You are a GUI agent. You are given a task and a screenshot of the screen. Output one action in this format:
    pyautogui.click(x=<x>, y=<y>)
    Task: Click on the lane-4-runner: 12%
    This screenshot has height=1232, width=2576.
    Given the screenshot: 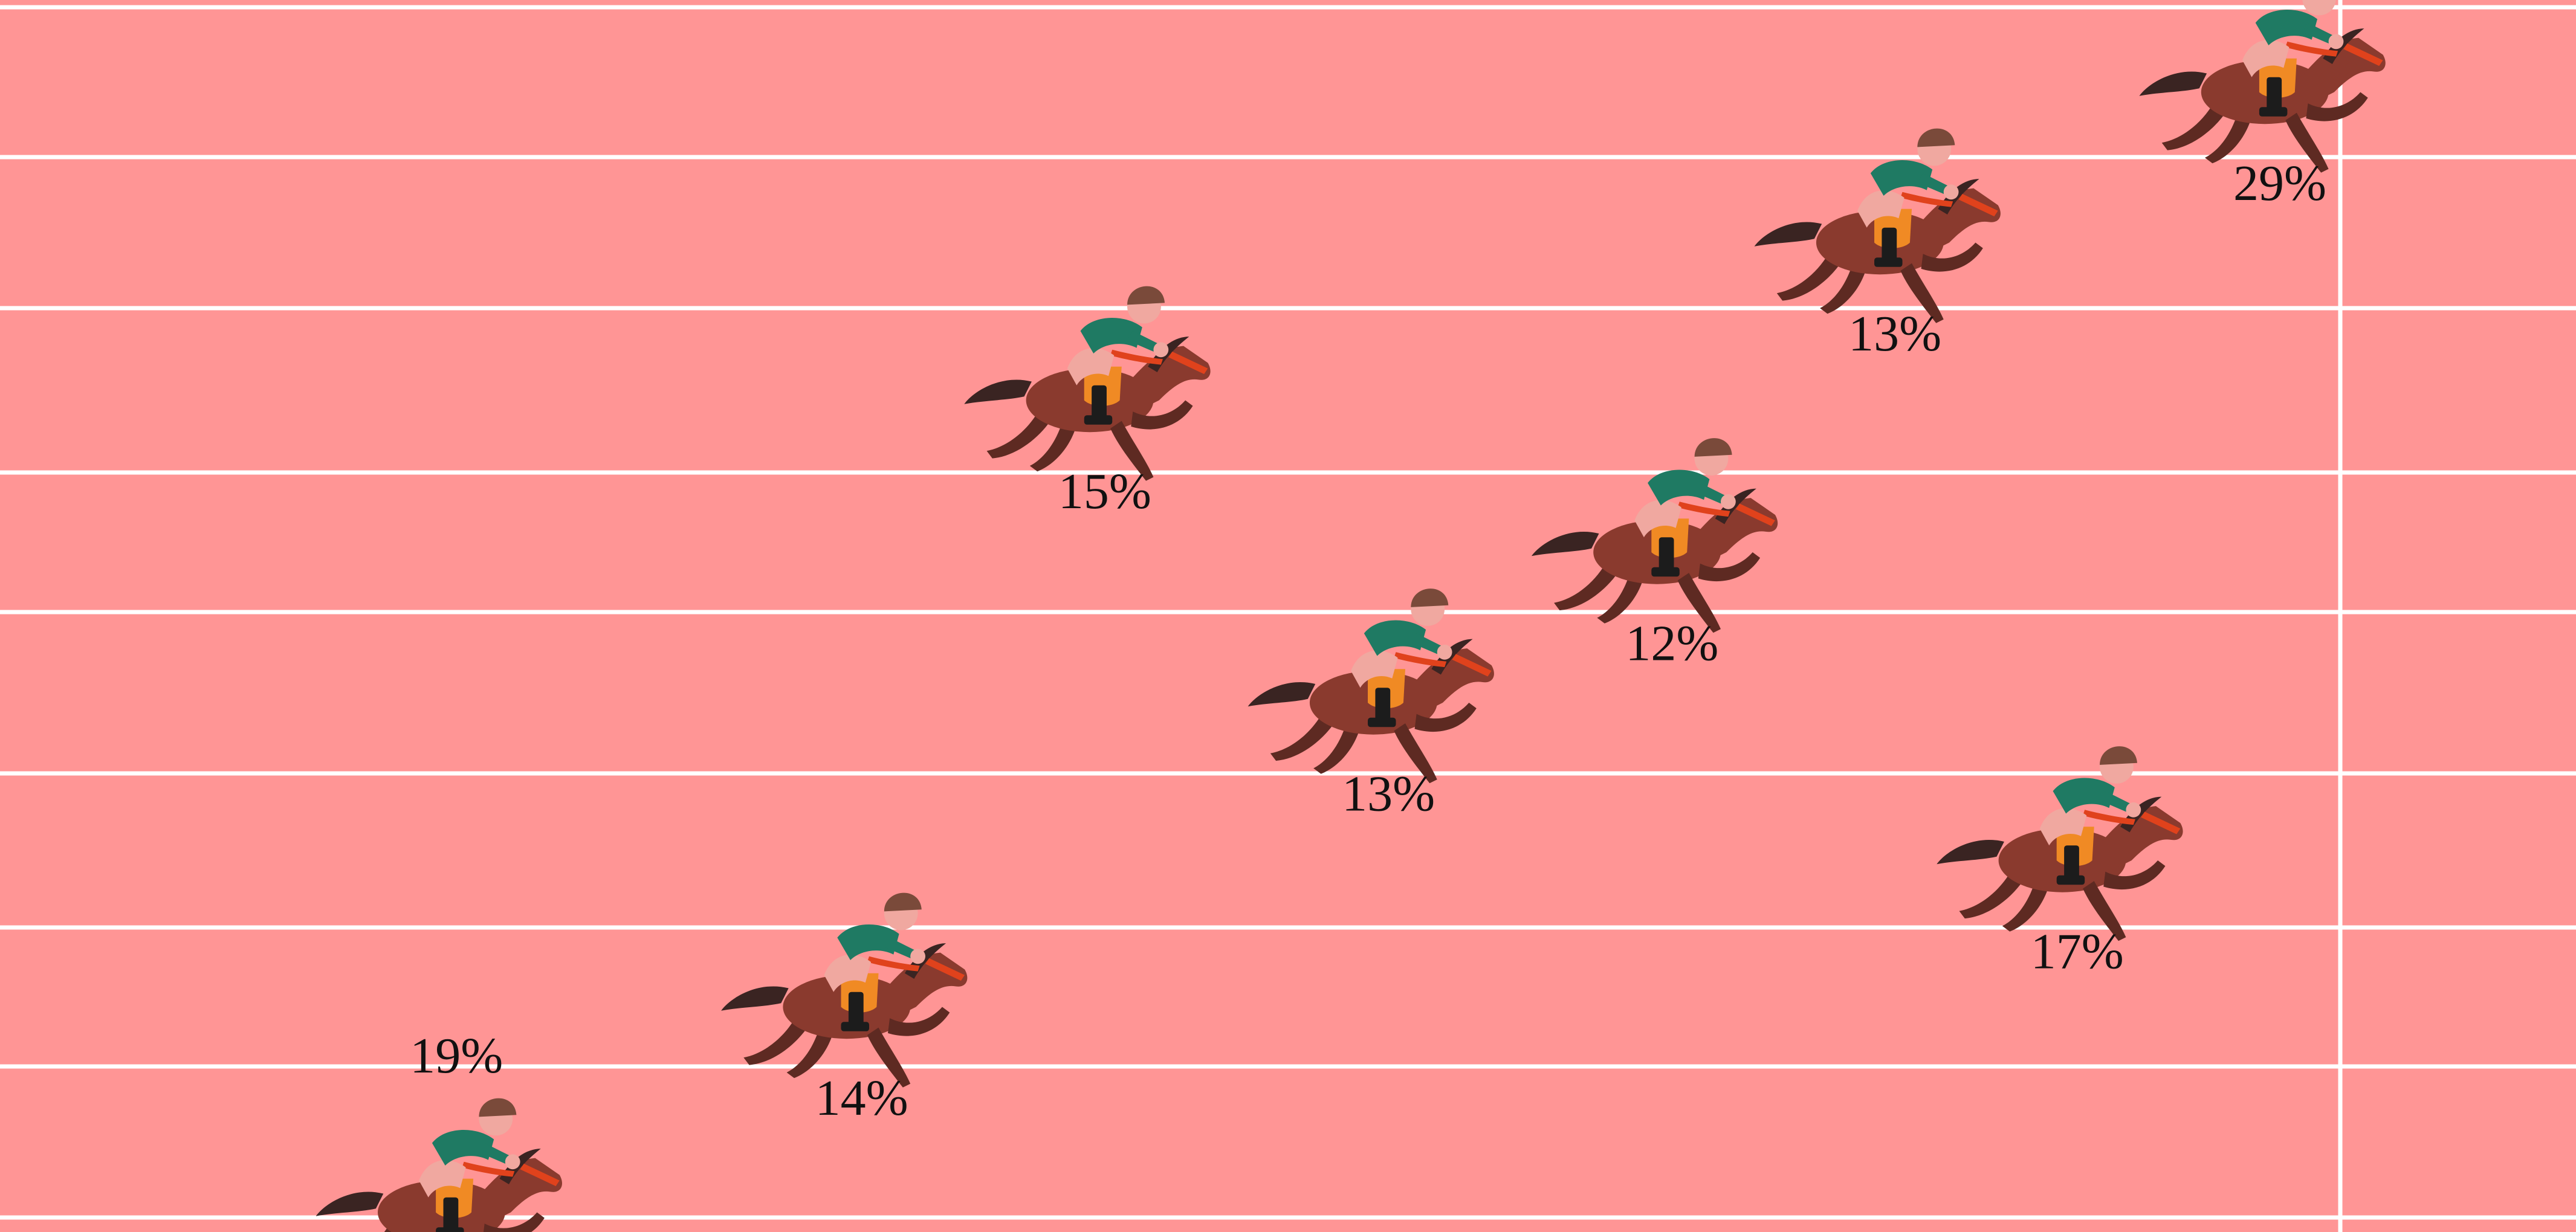 What is the action you would take?
    pyautogui.click(x=1654, y=555)
    